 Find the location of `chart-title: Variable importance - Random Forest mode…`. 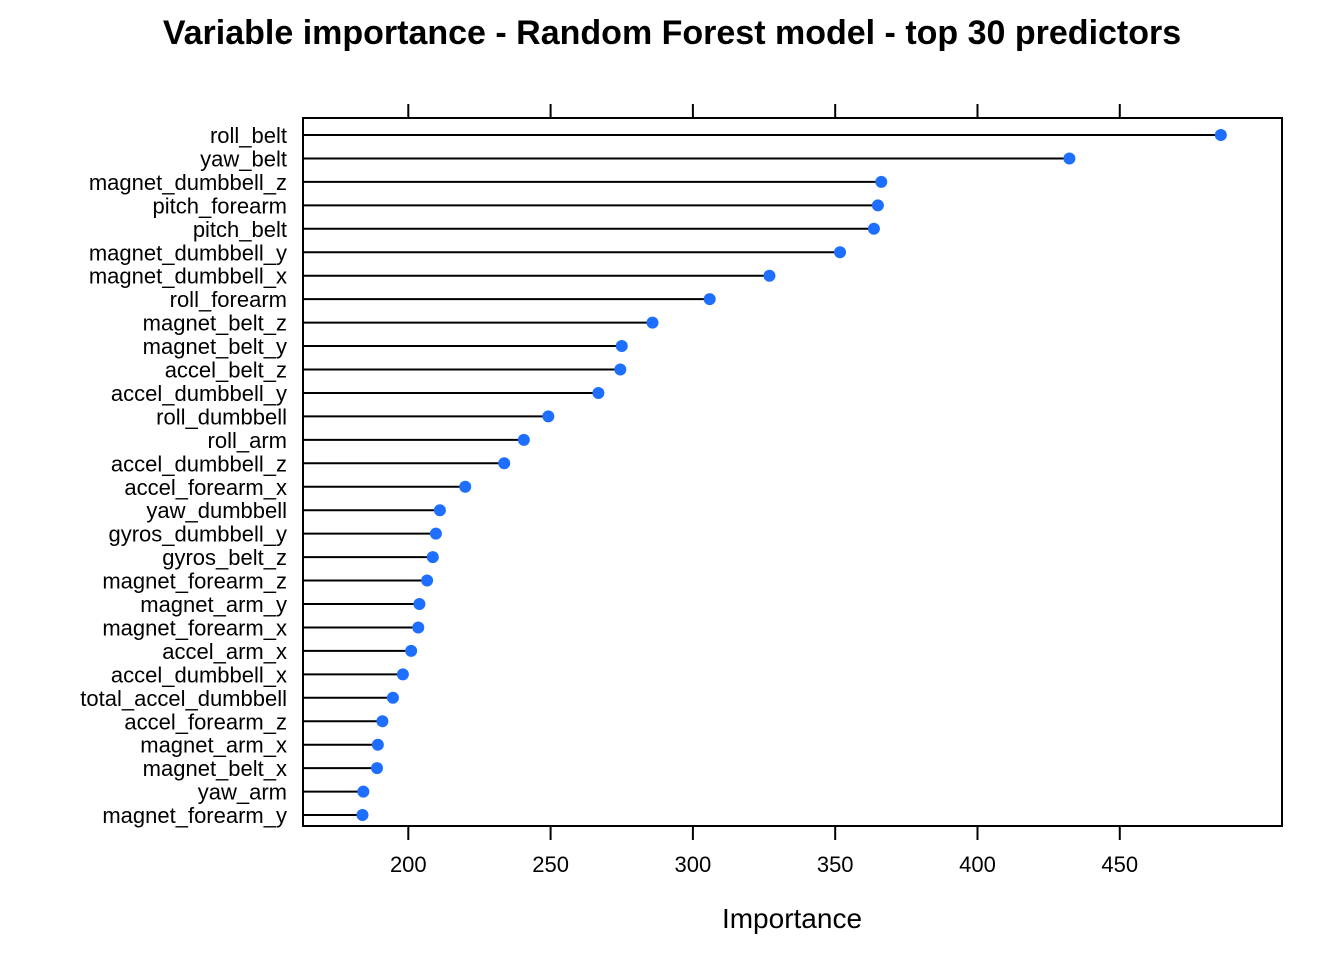

chart-title: Variable importance - Random Forest mode… is located at coordinates (672, 33).